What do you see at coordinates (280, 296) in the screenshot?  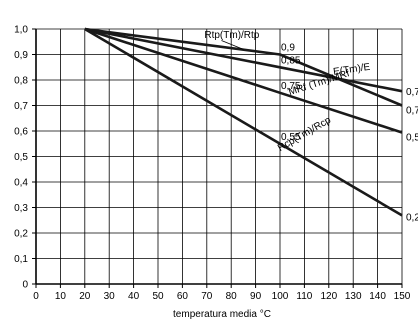 I see `x-tick-label: 100` at bounding box center [280, 296].